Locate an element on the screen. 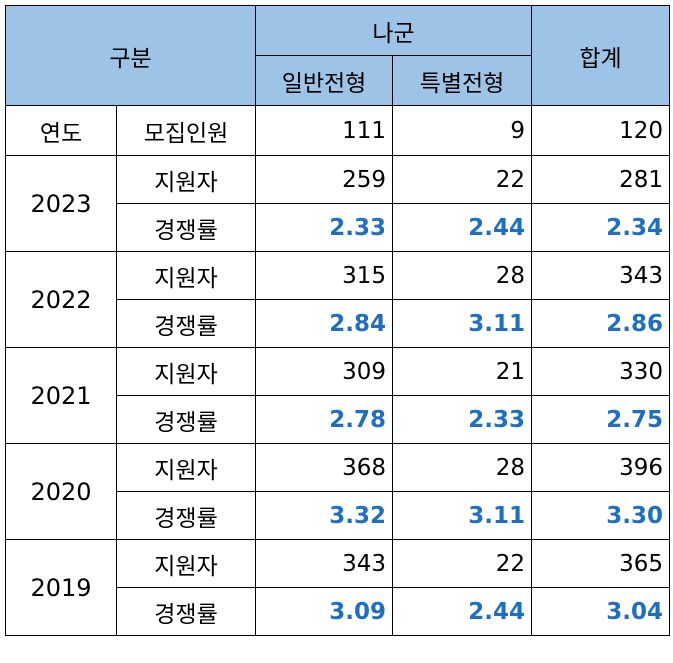 This screenshot has height=663, width=673. ratio-general: 3.09 is located at coordinates (324, 611).